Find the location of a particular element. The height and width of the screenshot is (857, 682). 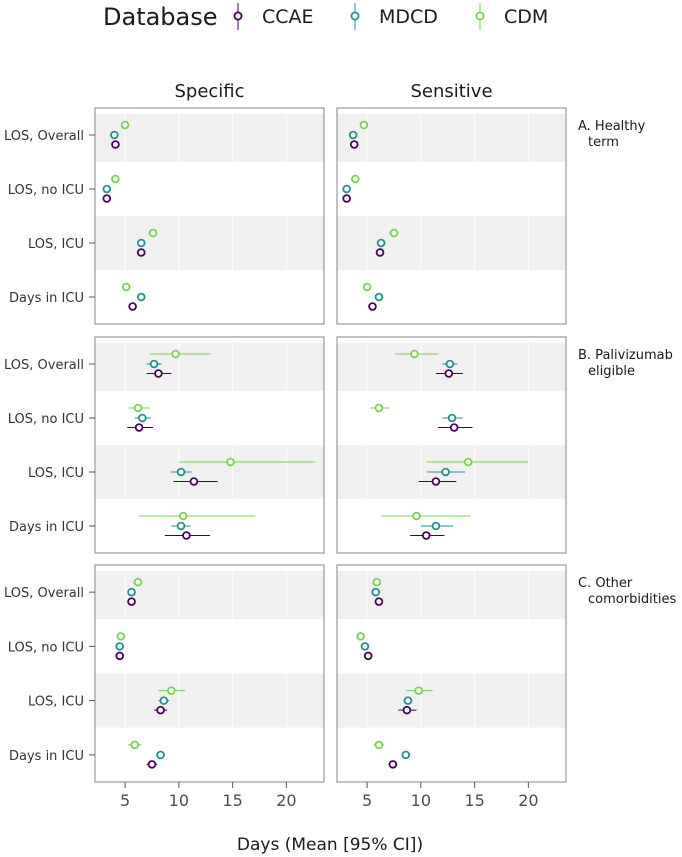

strip-label: B. Palivizumab is located at coordinates (625, 355).